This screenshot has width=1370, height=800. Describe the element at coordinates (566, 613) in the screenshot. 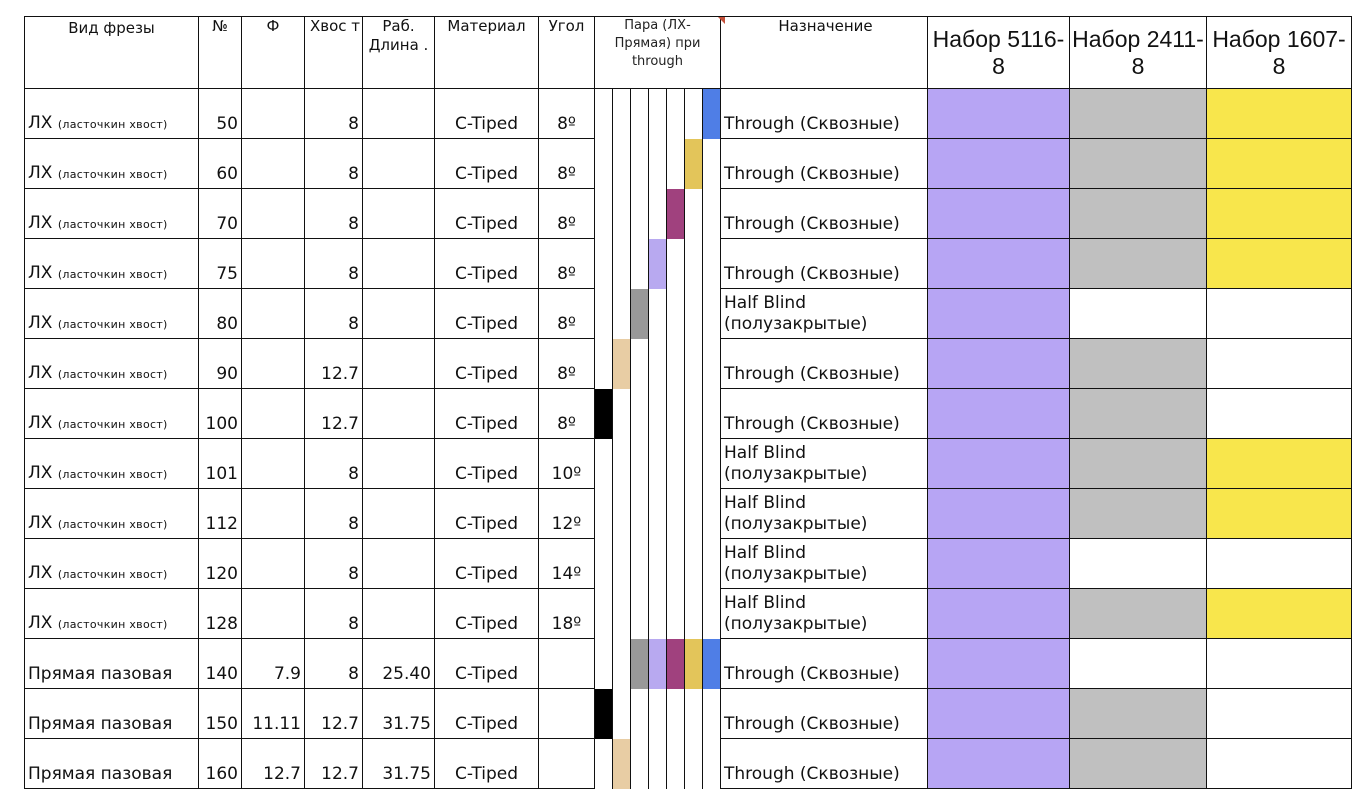

I see `angle-cell: 18º` at that location.